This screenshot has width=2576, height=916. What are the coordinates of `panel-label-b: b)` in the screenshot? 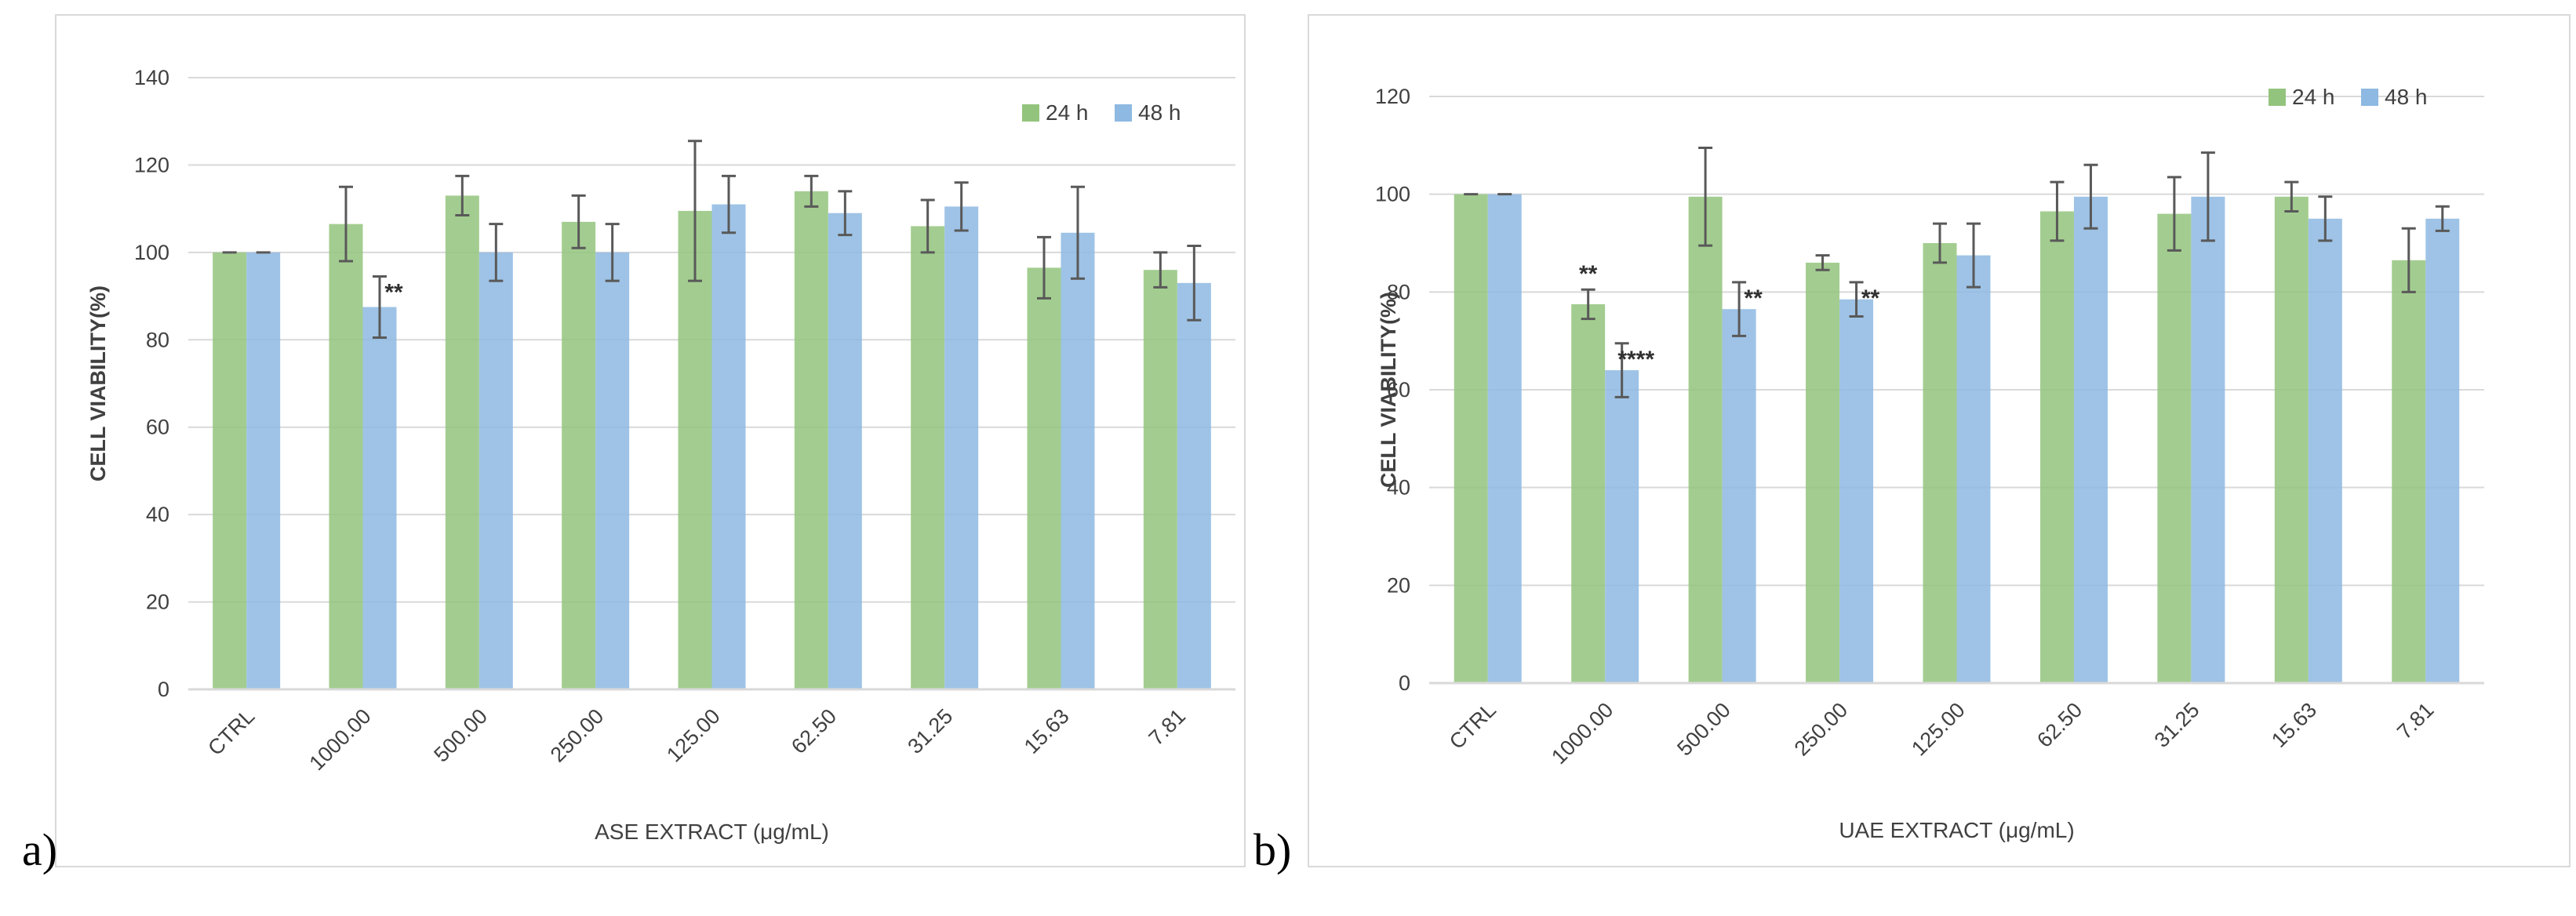 It's located at (1272, 850).